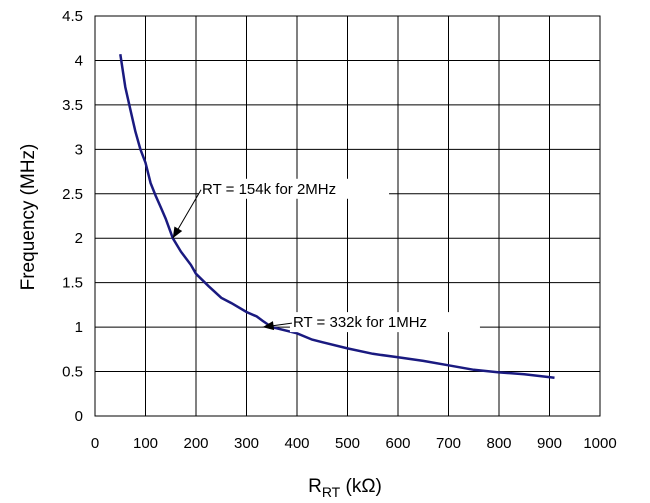 The image size is (650, 503). What do you see at coordinates (326, 255) in the screenshot?
I see `annotations: RT = 154k for 2MHz RT = 332k for 1MHz` at bounding box center [326, 255].